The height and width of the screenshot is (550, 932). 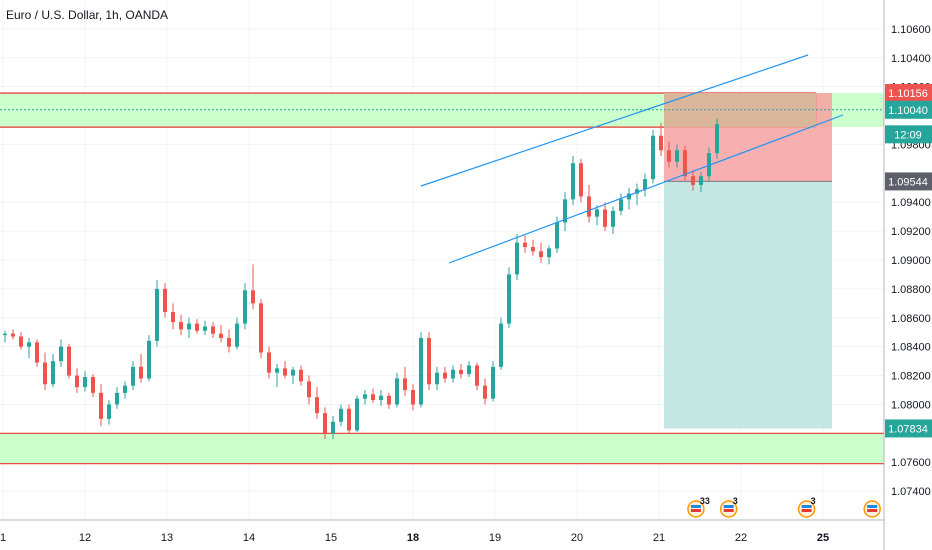 I want to click on price-tag-label: 1.07834, so click(x=908, y=429).